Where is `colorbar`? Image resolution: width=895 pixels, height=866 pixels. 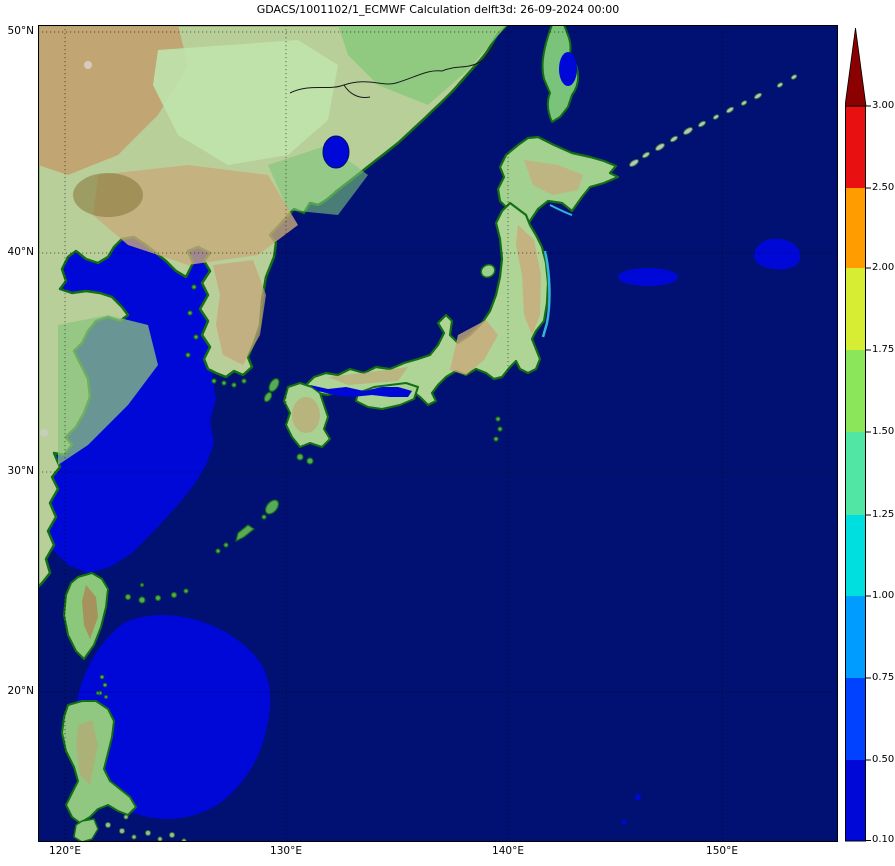
colorbar is located at coordinates (858, 434).